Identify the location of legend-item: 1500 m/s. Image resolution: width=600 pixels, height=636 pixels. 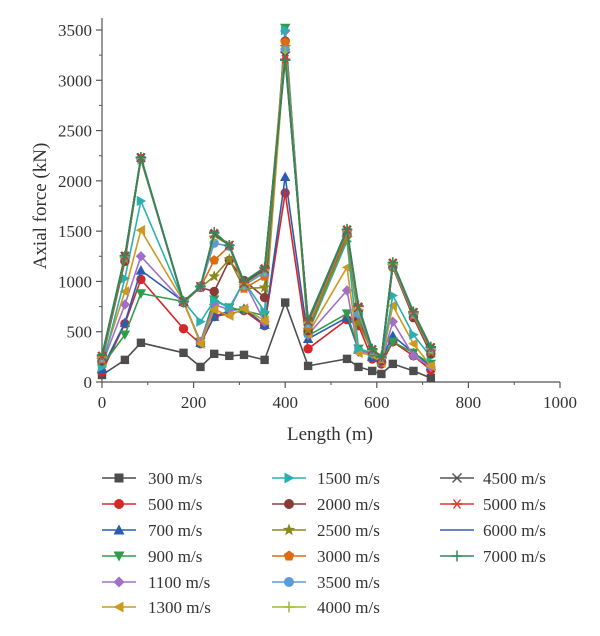
(326, 478).